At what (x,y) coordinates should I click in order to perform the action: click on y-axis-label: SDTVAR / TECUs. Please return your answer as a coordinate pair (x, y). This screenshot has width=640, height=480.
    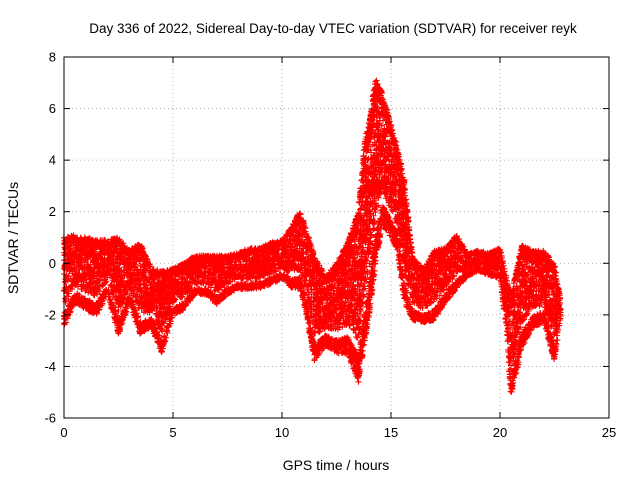
    Looking at the image, I should click on (13, 238).